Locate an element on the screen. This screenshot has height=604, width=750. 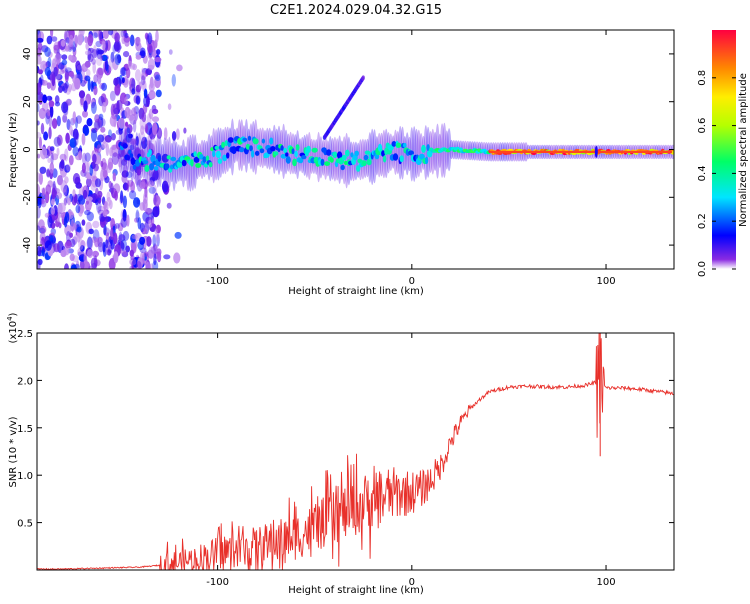
snr-xtick-label: -100 is located at coordinates (217, 582).